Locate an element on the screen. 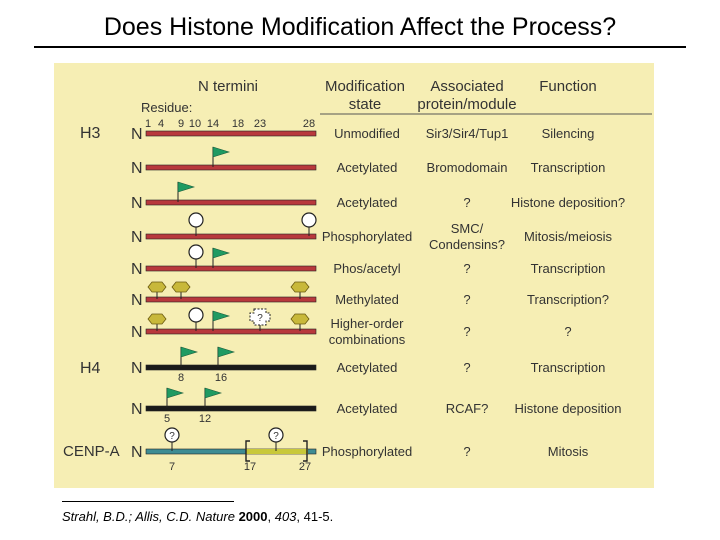 The height and width of the screenshot is (540, 720). row-func-text: Mitosis is located at coordinates (568, 451).